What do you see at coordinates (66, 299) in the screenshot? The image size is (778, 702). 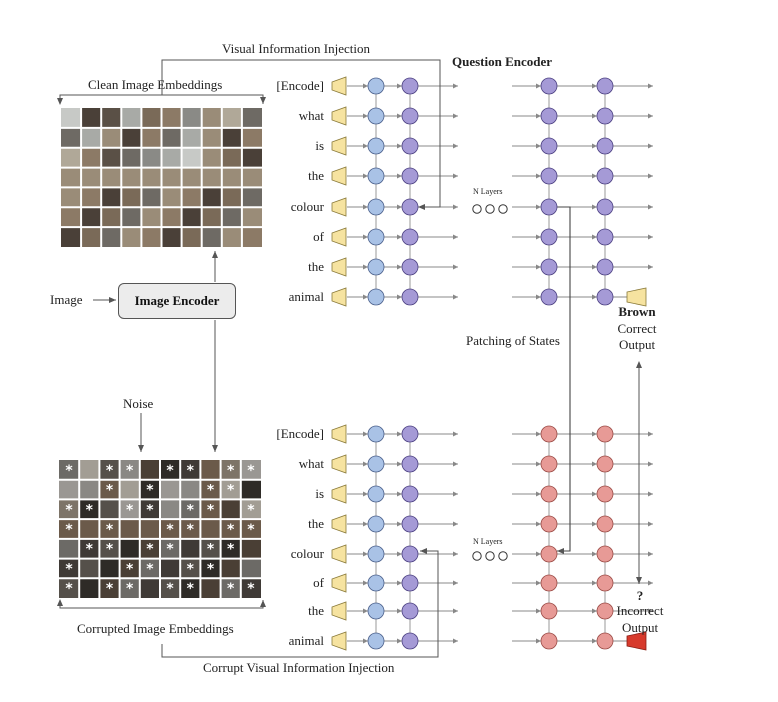 I see `image-label: Image` at bounding box center [66, 299].